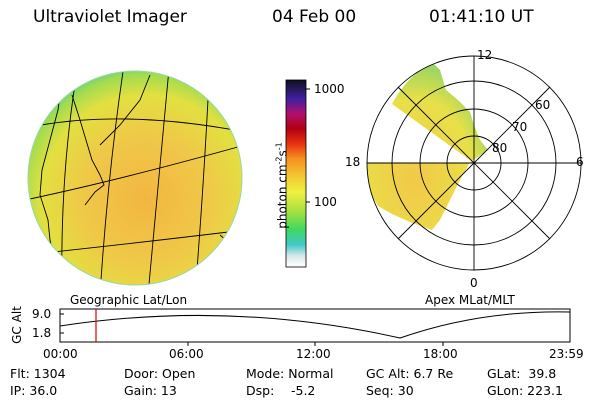 Image resolution: width=600 pixels, height=400 pixels. Describe the element at coordinates (580, 162) in the screenshot. I see `mlt-label-6: 6` at that location.